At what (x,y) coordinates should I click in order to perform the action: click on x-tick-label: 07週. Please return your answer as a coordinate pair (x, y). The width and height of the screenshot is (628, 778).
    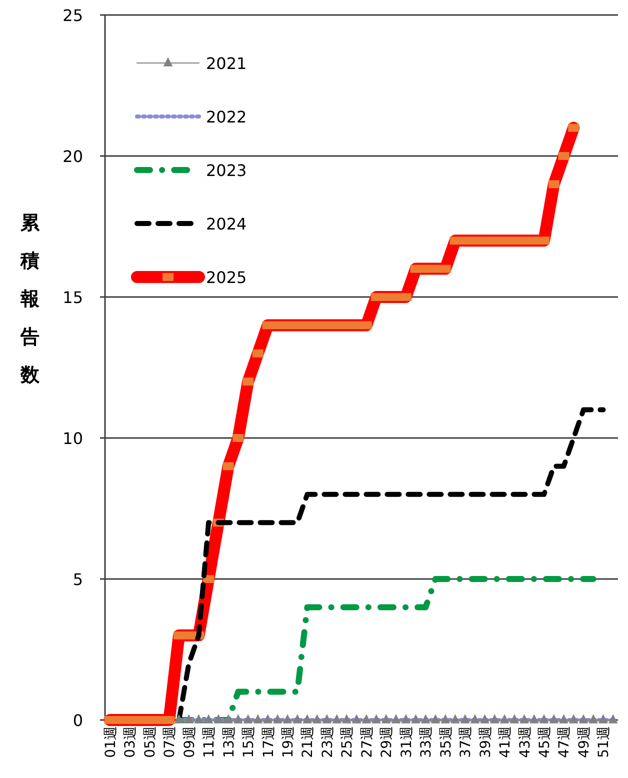
    Looking at the image, I should click on (170, 742).